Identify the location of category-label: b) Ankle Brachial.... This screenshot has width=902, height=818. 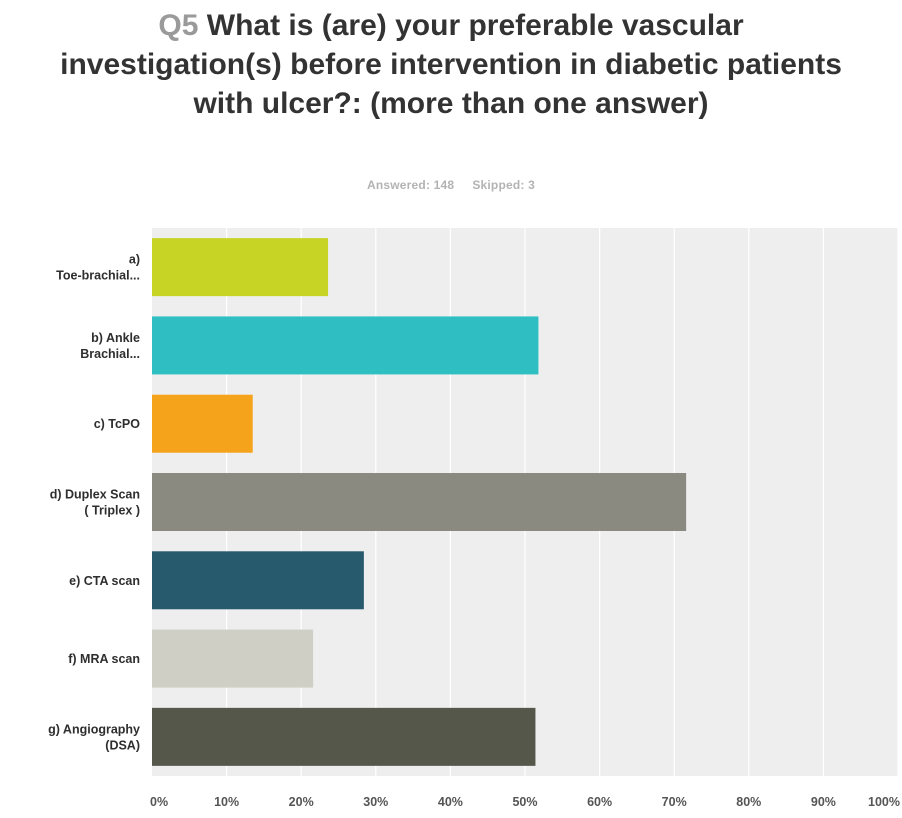
(110, 346).